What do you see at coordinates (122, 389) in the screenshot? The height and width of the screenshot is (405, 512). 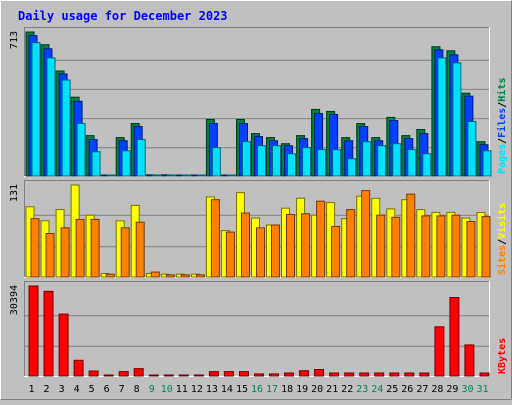 I see `x-tick-label-day-7: 7` at bounding box center [122, 389].